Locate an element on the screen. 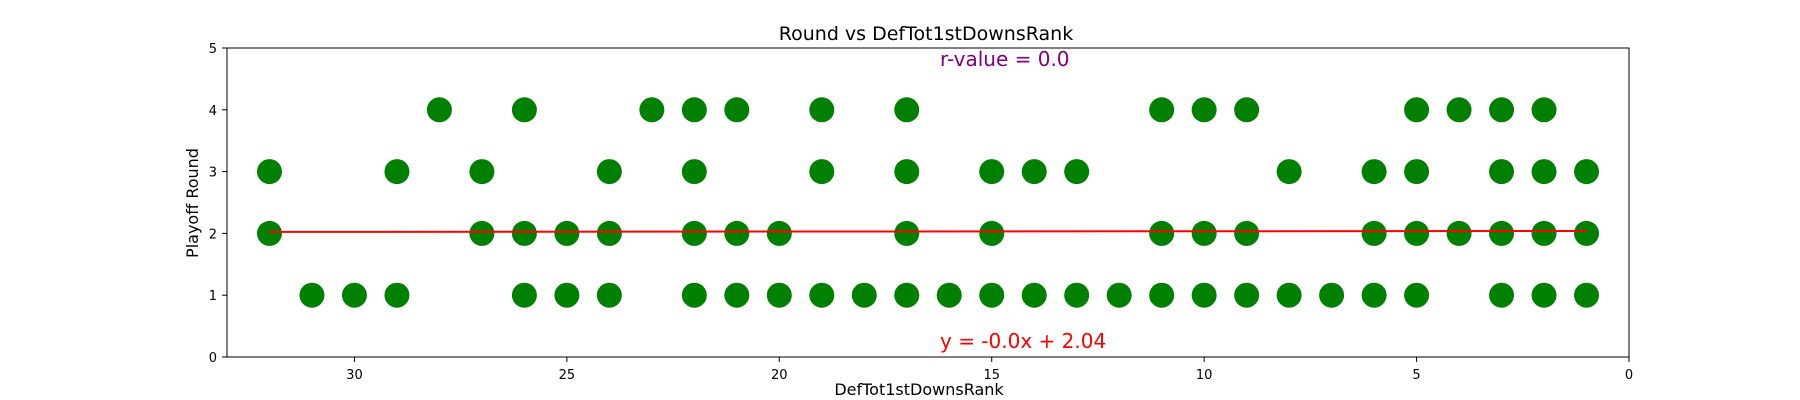 This screenshot has height=400, width=1800. x-axis-ticks: 30 25 20 15 10 5 0 is located at coordinates (989, 370).